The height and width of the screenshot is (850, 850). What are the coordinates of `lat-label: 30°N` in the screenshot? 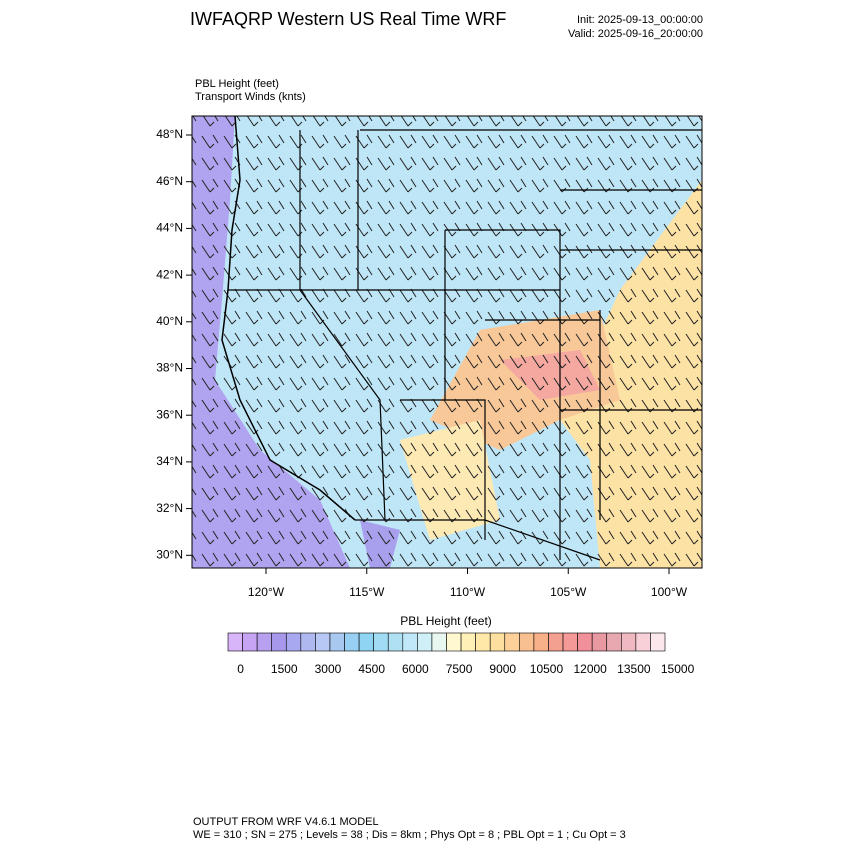 It's located at (169, 554).